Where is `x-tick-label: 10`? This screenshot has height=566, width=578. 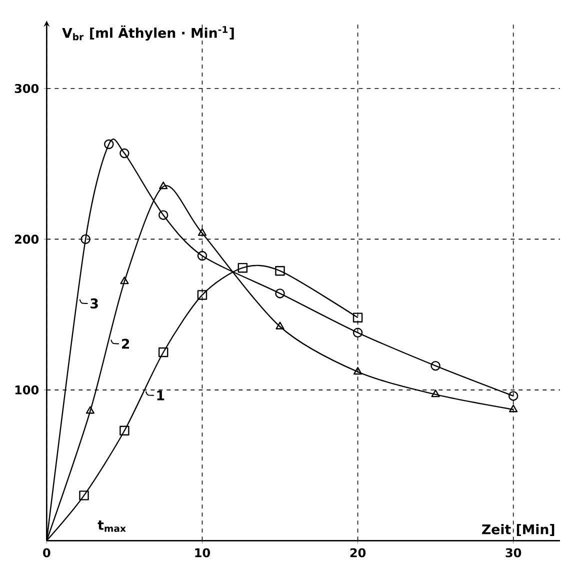
x-tick-label: 10 is located at coordinates (202, 553).